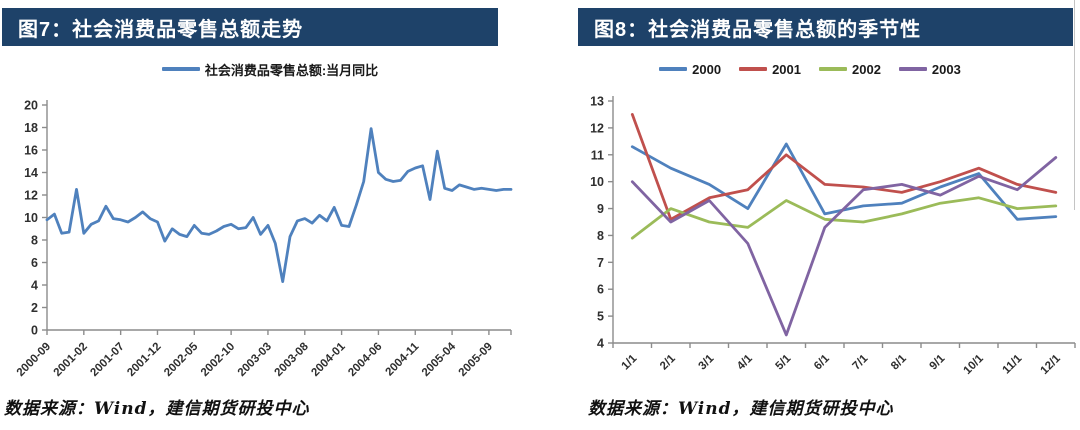 The image size is (1080, 430). I want to click on x-tick-label: 2004-06, so click(365, 360).